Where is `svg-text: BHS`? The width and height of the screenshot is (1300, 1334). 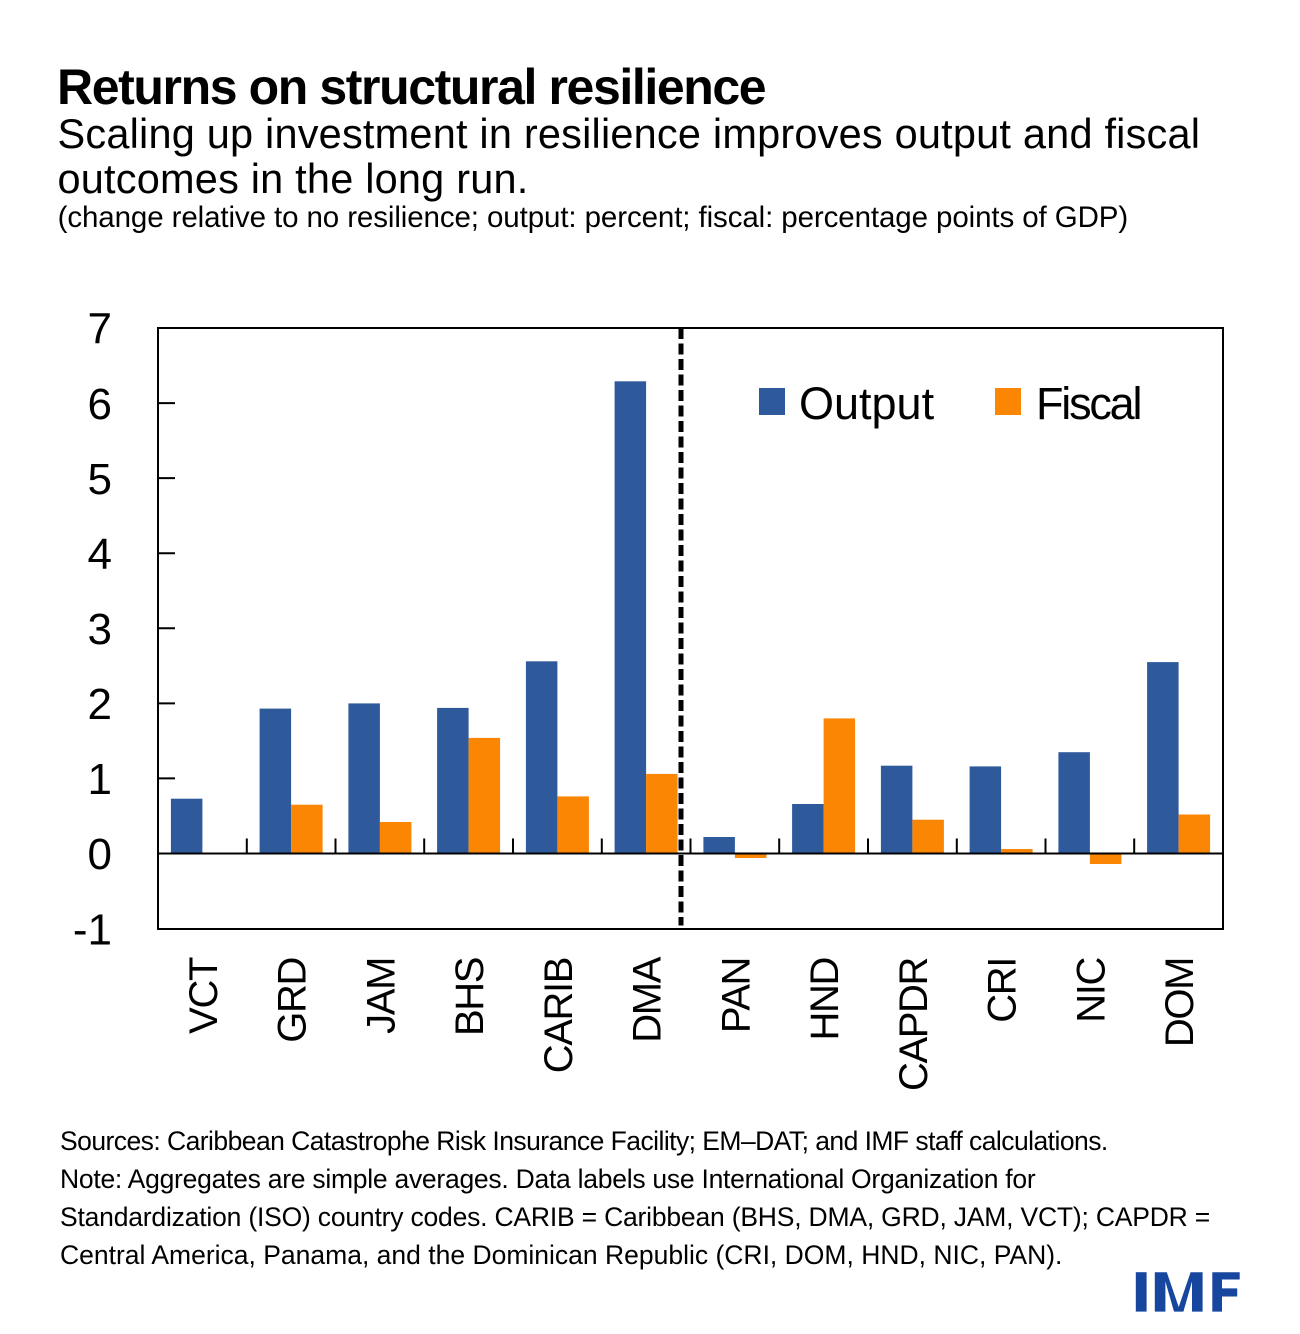 svg-text: BHS is located at coordinates (470, 997).